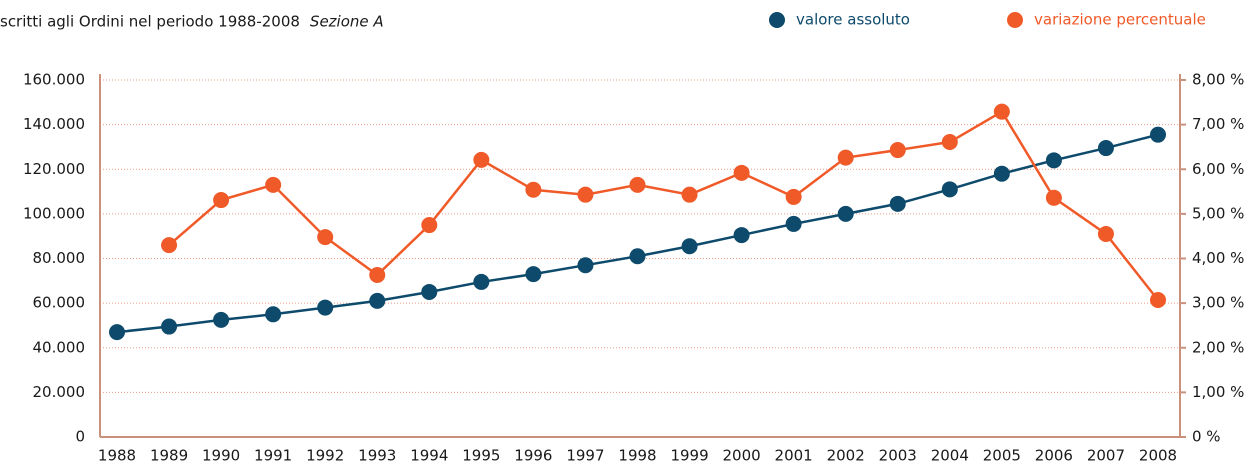 The width and height of the screenshot is (1260, 467). Describe the element at coordinates (1218, 80) in the screenshot. I see `y2-tick-label: 8,00 %` at that location.